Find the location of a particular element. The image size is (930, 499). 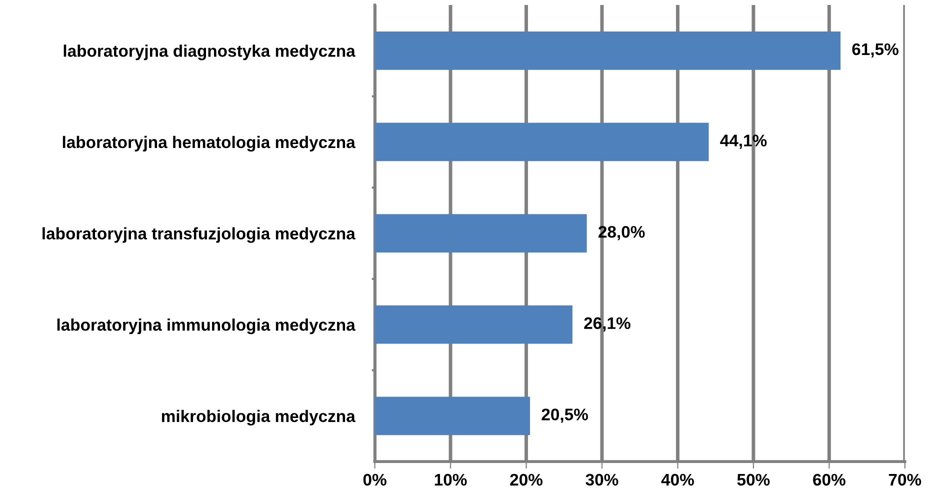

x-tick-label: 10% is located at coordinates (450, 480).